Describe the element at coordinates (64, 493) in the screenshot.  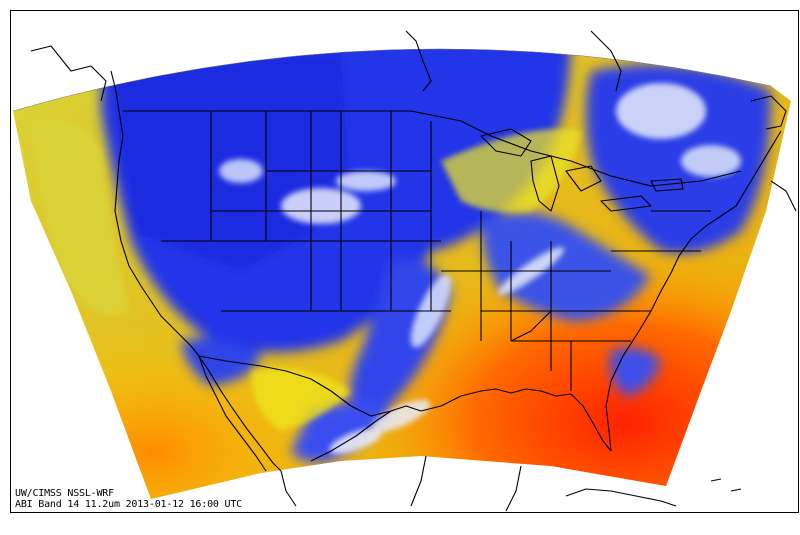
I see `source-caption: UW/CIMSS NSSL-WRF` at that location.